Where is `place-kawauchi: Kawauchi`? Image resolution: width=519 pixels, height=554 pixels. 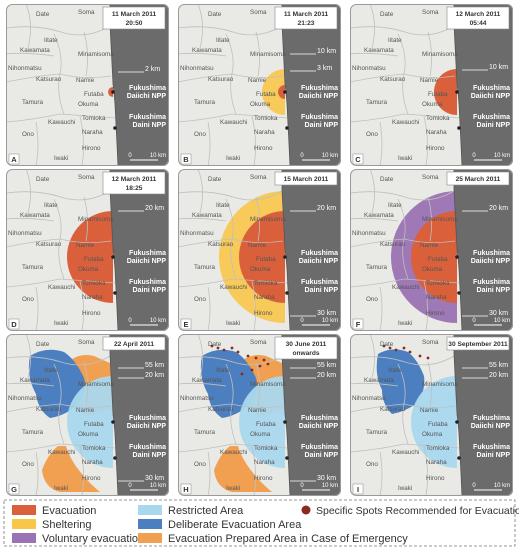 place-kawauchi: Kawauchi is located at coordinates (61, 452).